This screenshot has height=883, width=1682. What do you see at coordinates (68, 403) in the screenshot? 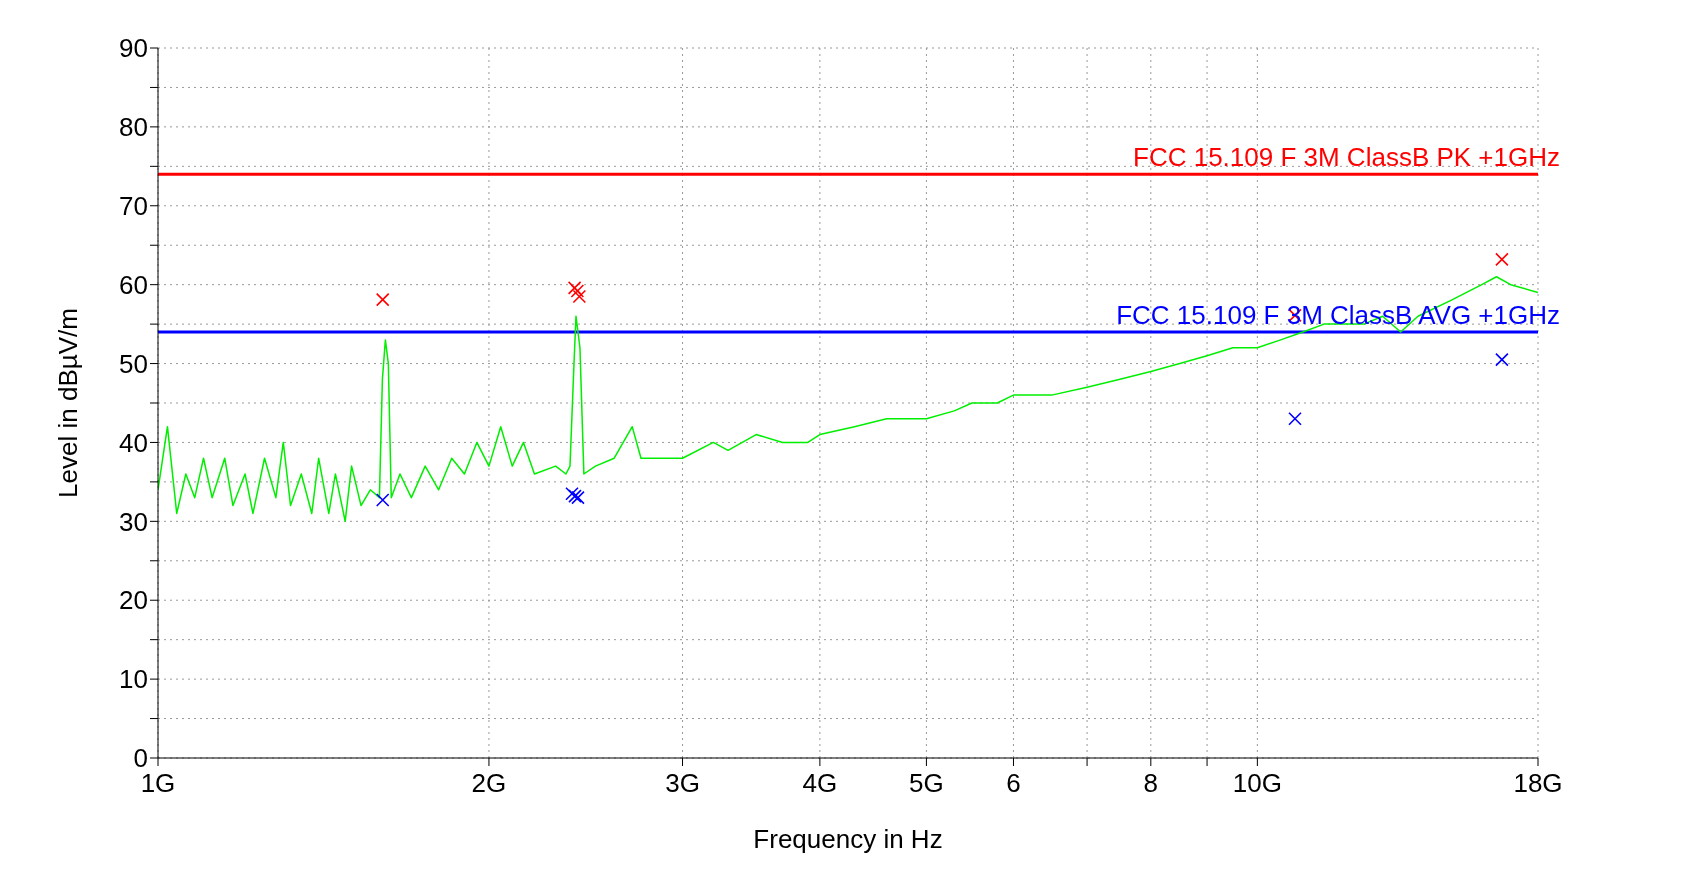
I see `y-axis-title: Level in dBµV/m` at bounding box center [68, 403].